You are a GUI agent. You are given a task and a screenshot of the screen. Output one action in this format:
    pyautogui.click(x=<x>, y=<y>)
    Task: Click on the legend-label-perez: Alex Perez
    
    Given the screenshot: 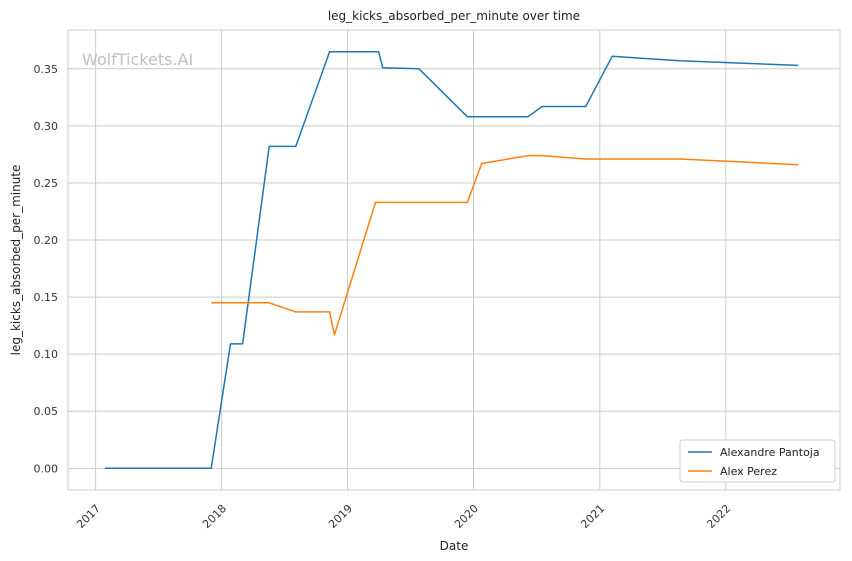 What is the action you would take?
    pyautogui.click(x=748, y=471)
    